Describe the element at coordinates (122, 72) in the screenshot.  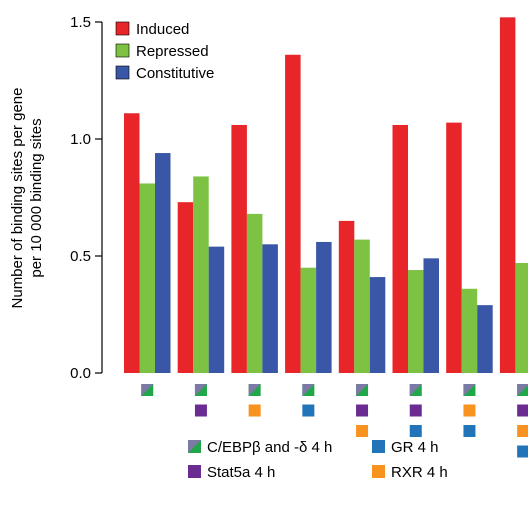
I see `legend-swatch-constitutive` at that location.